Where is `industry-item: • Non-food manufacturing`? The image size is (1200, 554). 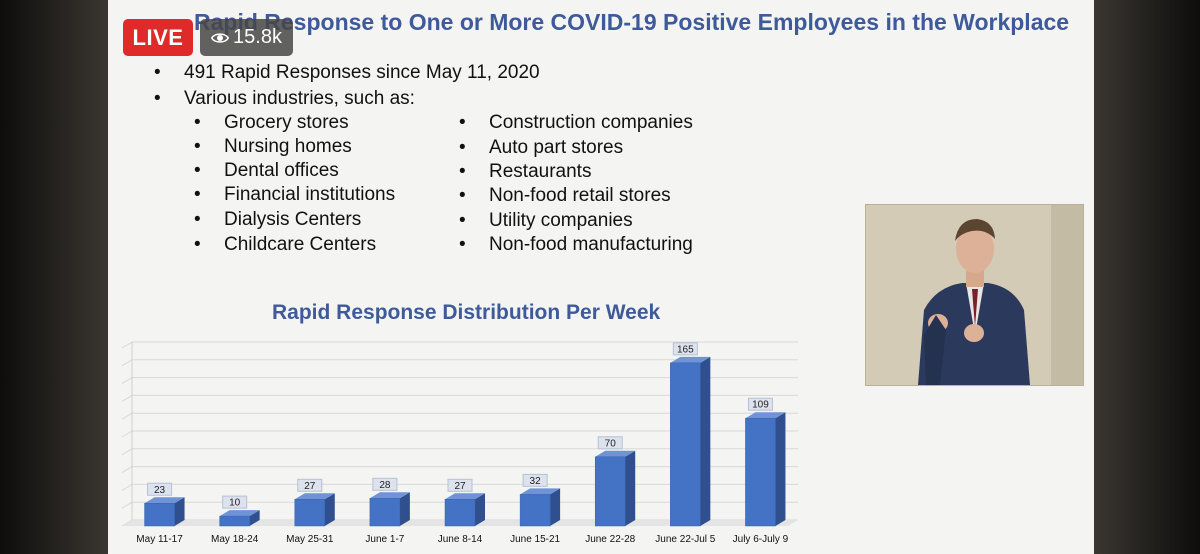 industry-item: • Non-food manufacturing is located at coordinates (576, 244).